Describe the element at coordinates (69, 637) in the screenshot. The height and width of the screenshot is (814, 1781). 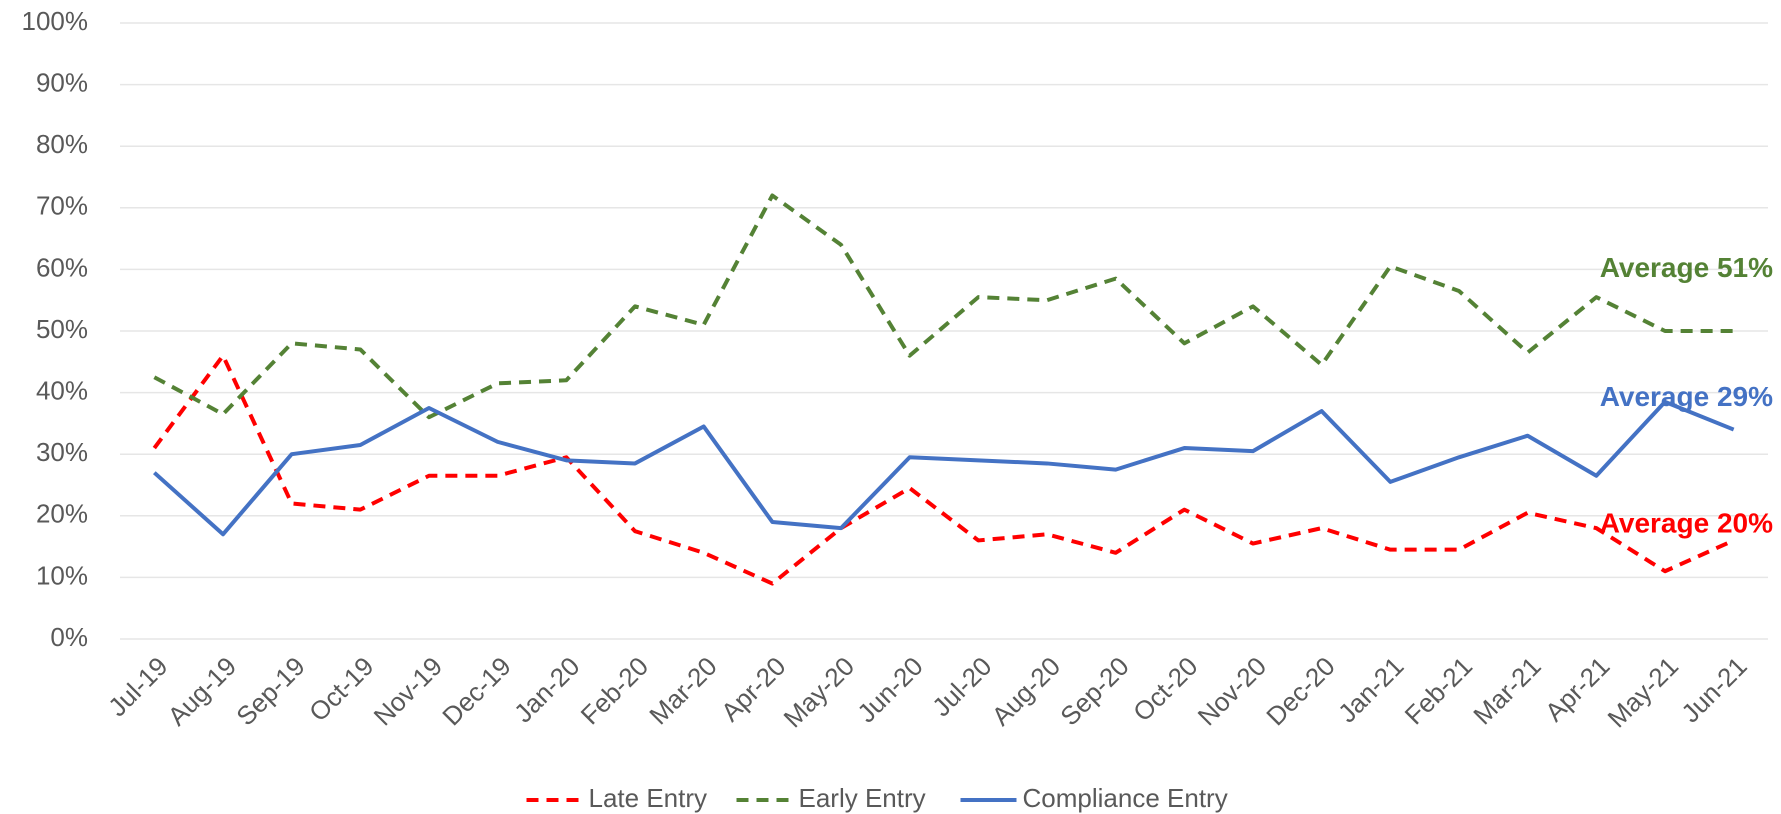
I see `y-tick-label: 0%` at that location.